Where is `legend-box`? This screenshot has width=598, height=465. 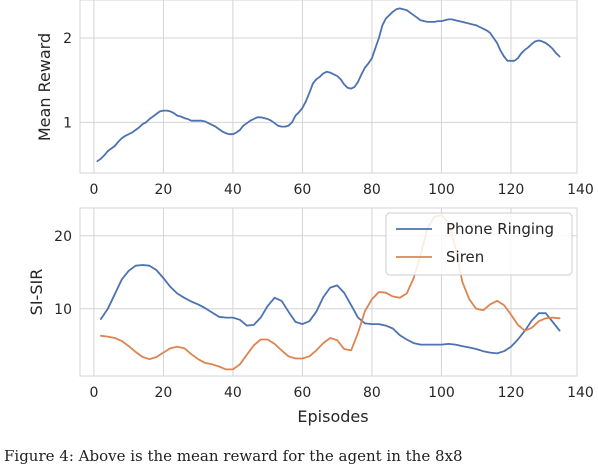 legend-box is located at coordinates (479, 244).